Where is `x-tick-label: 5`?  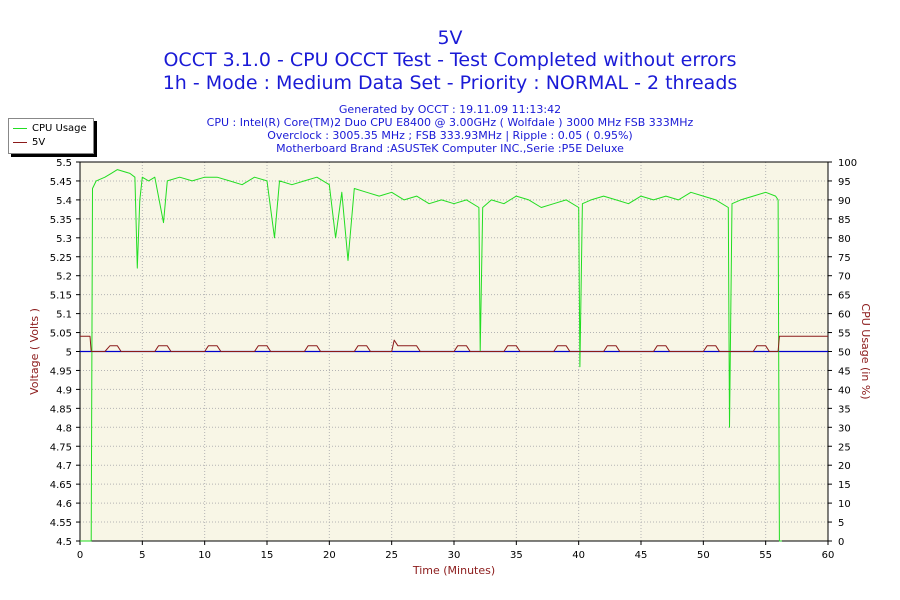
x-tick-label: 5 is located at coordinates (142, 555).